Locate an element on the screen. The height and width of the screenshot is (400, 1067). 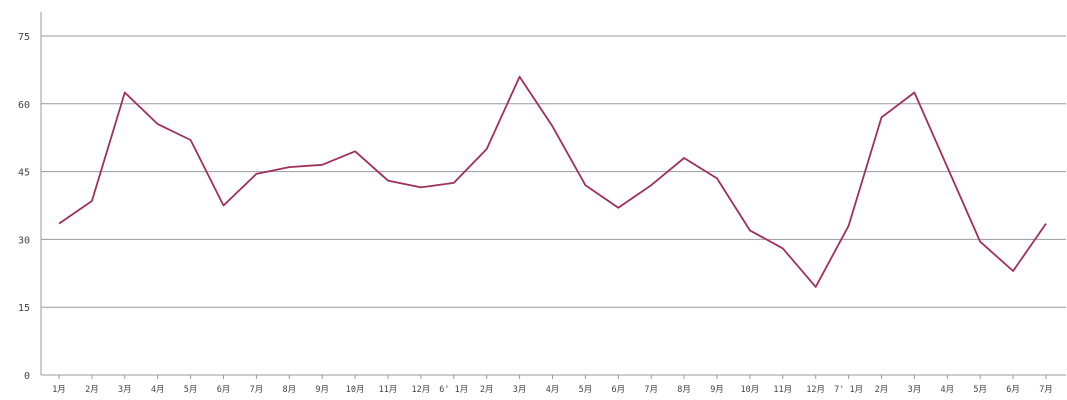
y-tick-label: 60 is located at coordinates (24, 105).